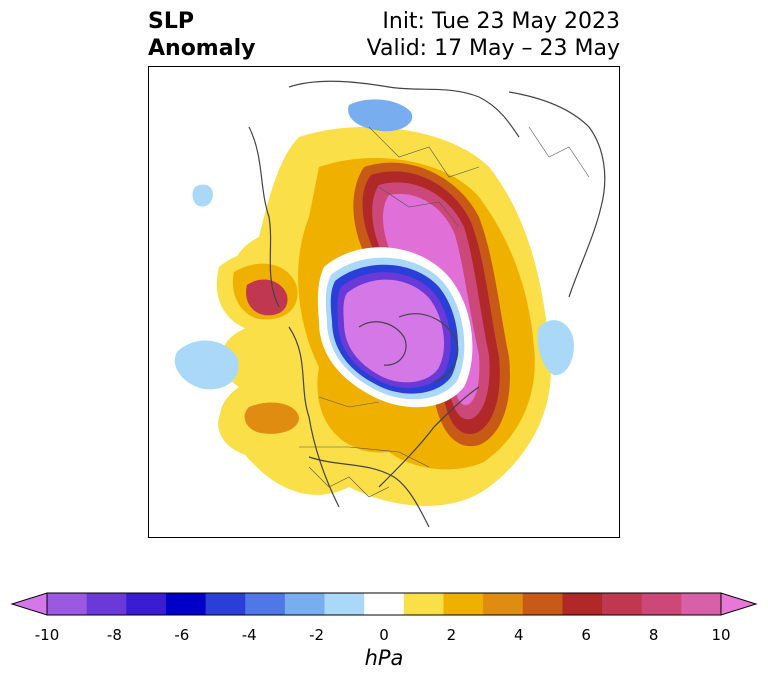  What do you see at coordinates (586, 635) in the screenshot?
I see `colorbar-tick-label: 6` at bounding box center [586, 635].